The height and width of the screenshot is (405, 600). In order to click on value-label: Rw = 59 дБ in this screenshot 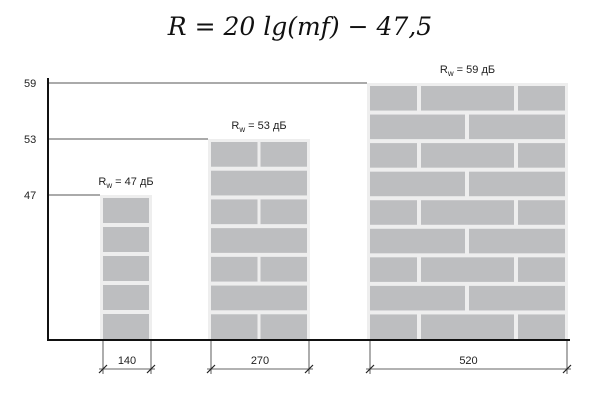, I will do `click(467, 71)`.